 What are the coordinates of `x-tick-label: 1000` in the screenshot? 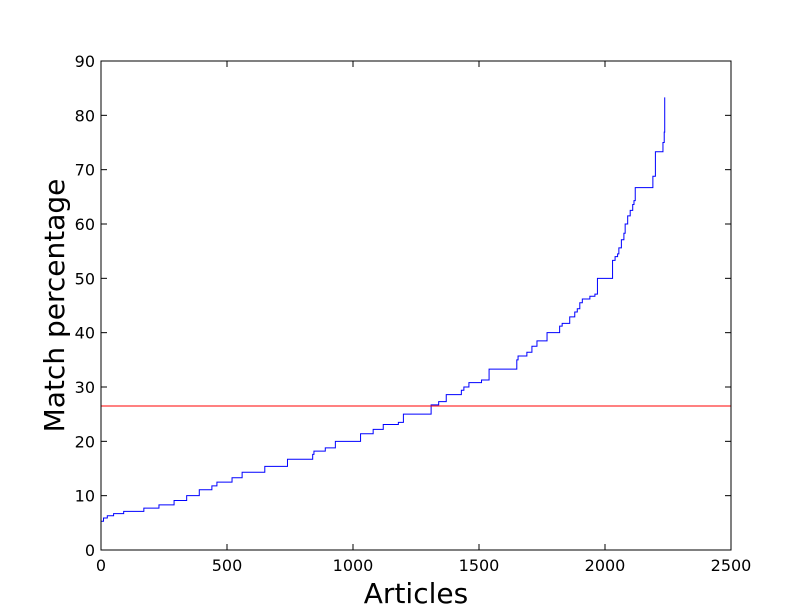 It's located at (353, 565).